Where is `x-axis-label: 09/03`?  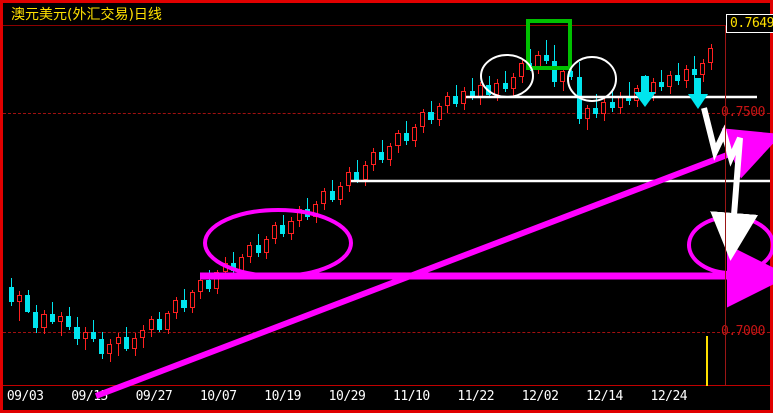
x-axis-label: 09/03 is located at coordinates (25, 396).